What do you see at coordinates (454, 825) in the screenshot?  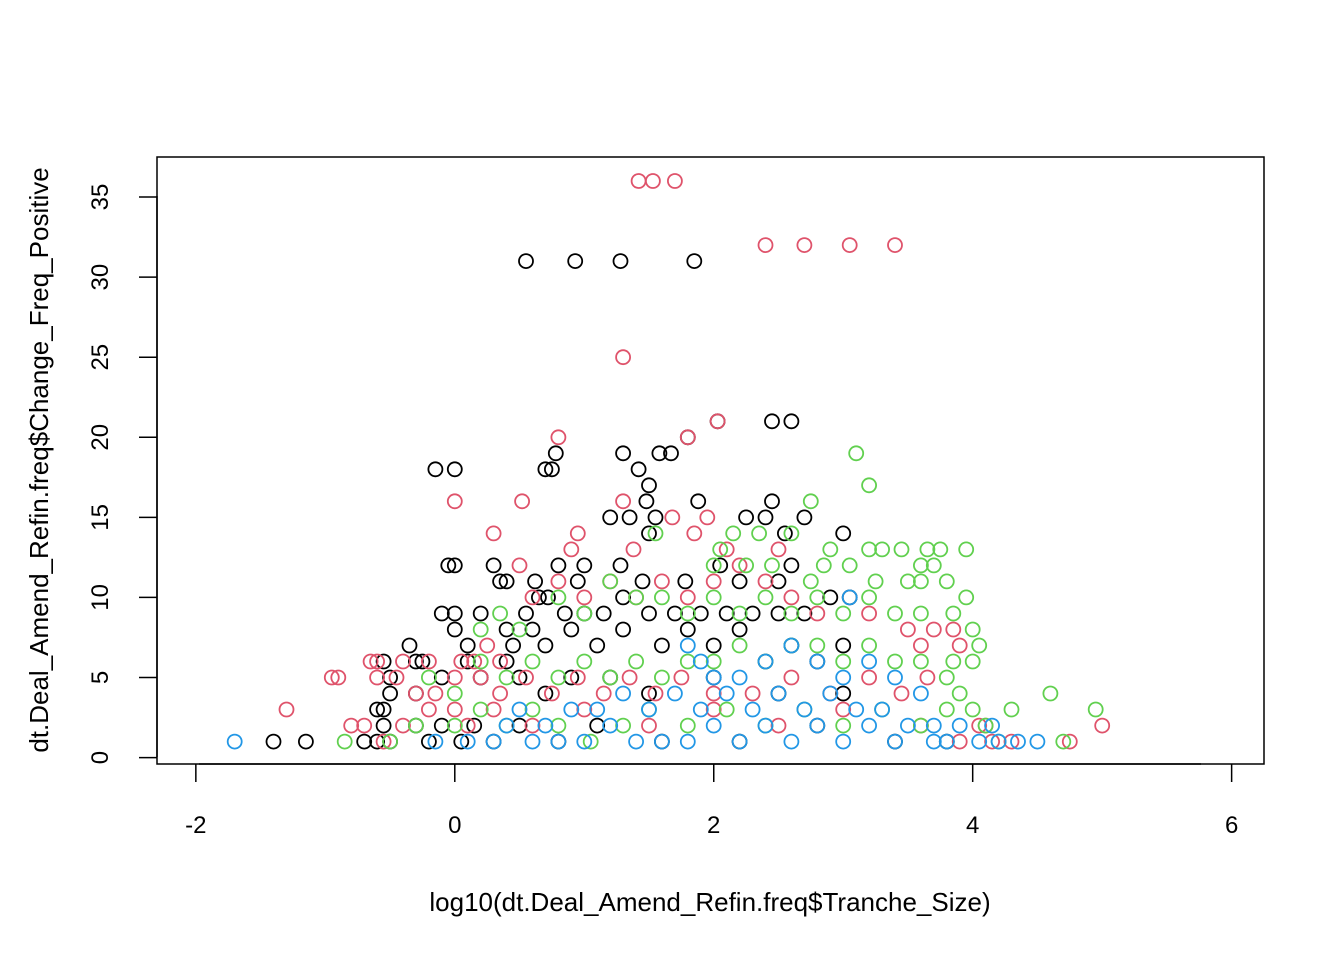 I see `x-tick-label: 0` at bounding box center [454, 825].